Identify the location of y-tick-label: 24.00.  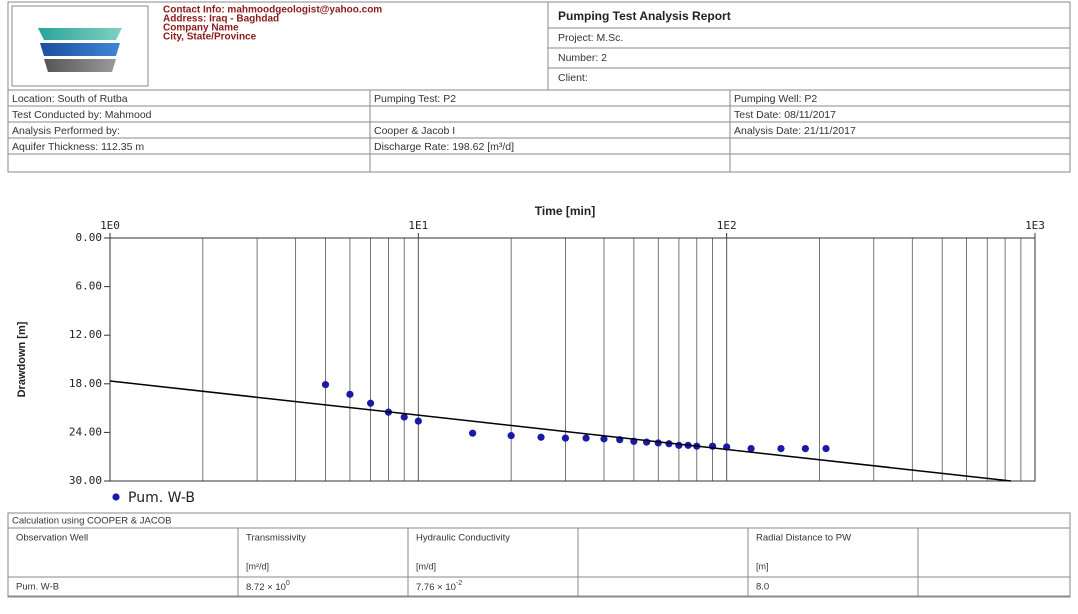
(85, 431).